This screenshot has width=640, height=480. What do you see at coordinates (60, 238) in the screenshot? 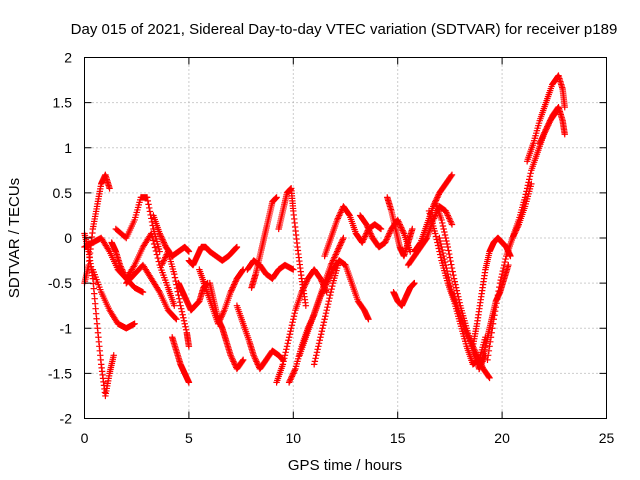
I see `y-tick-labels: -2 -1.5 -1 -0.5 0 0.5 1 1.5 2` at bounding box center [60, 238].